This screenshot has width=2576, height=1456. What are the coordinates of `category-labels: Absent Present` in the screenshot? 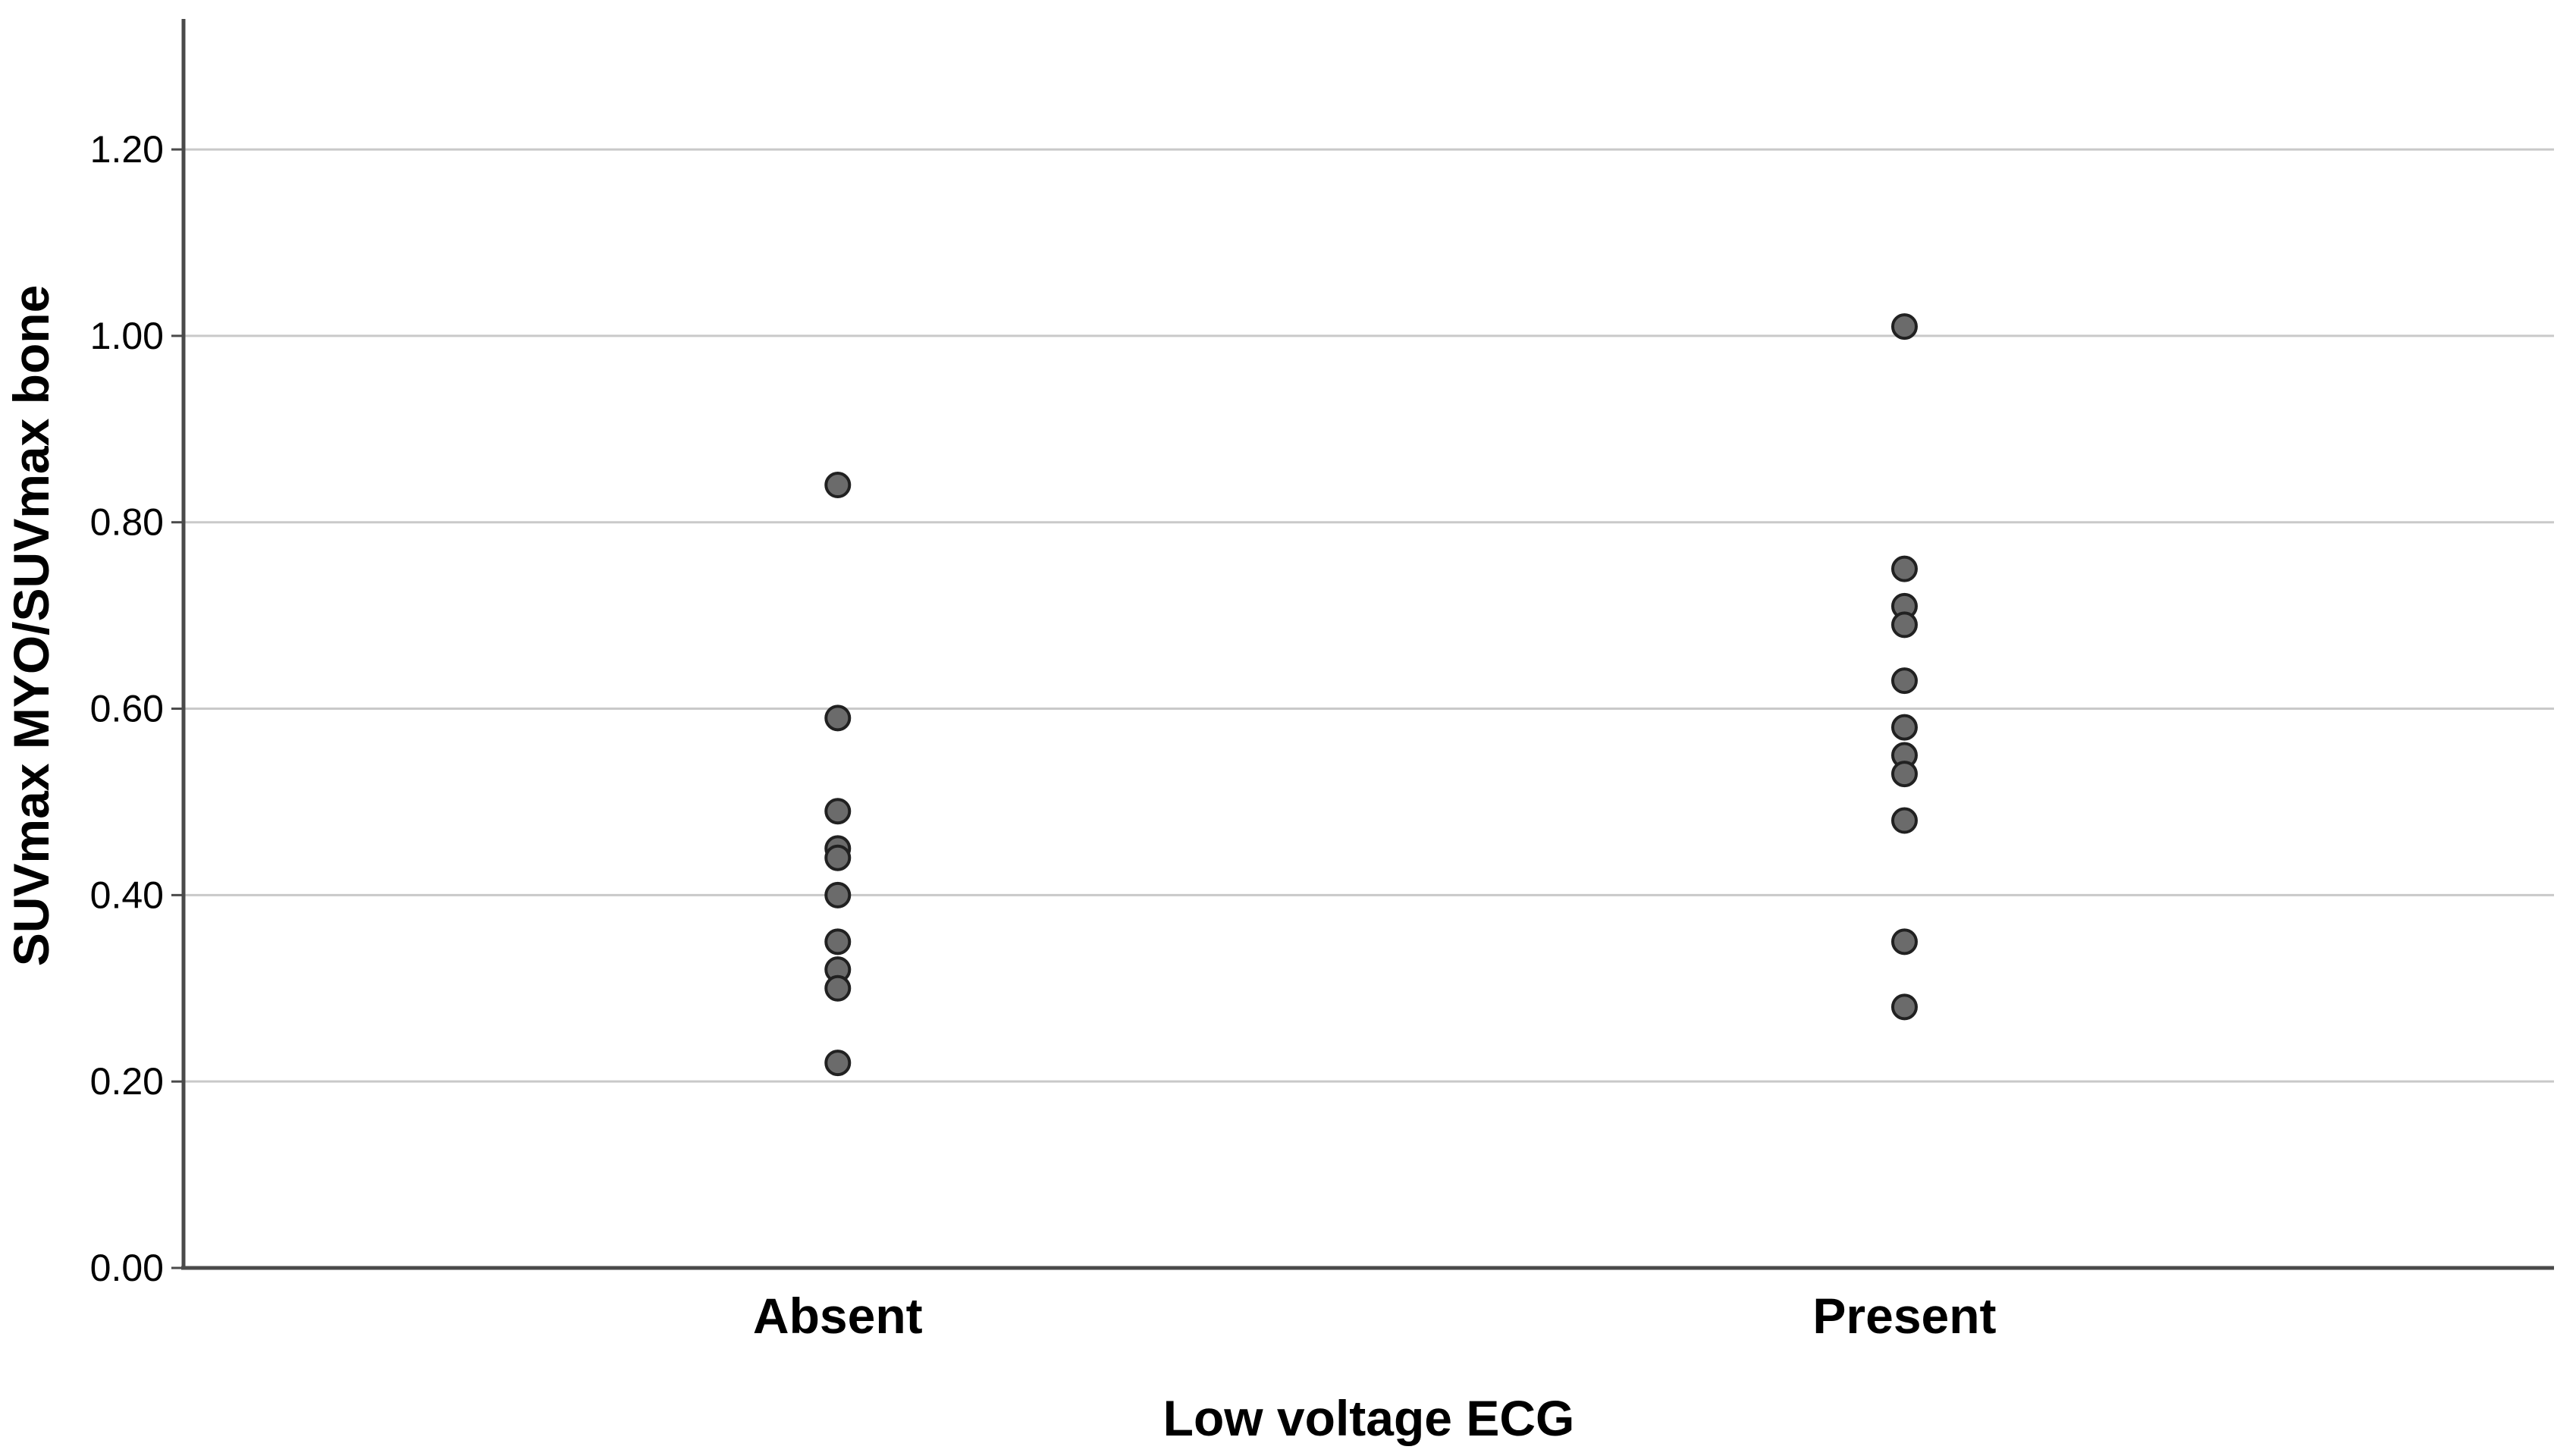 It's located at (1375, 1316).